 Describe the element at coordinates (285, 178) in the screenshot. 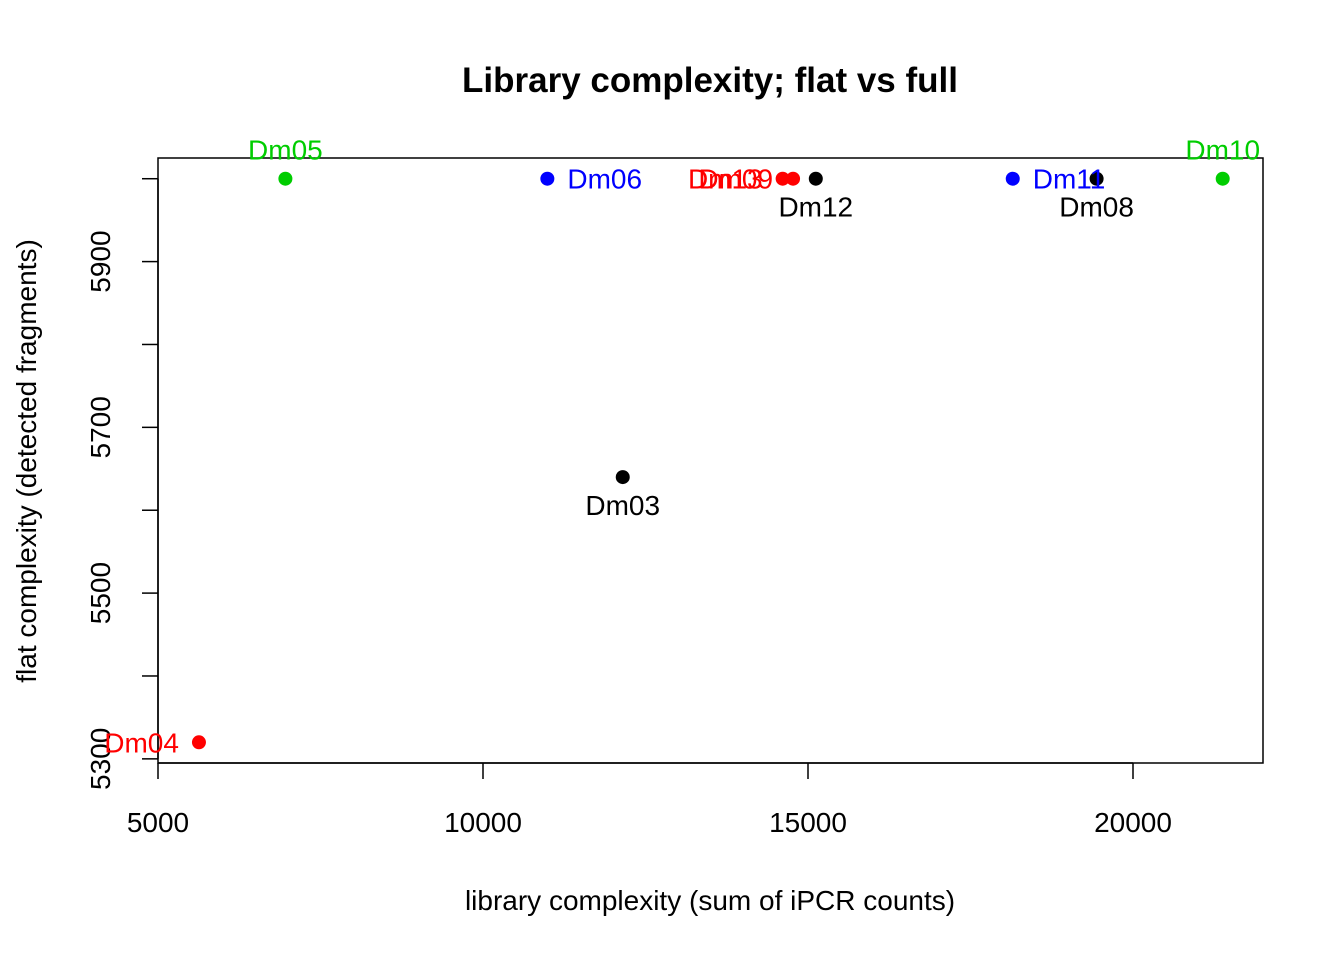

I see `data-point-dm05` at that location.